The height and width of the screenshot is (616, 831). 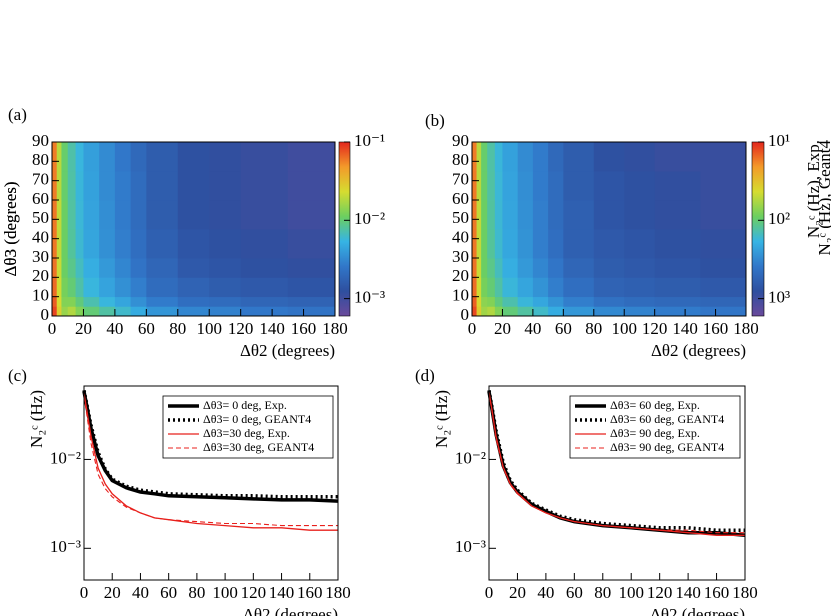 What do you see at coordinates (779, 140) in the screenshot?
I see `colorbar-tick-label: 10¹` at bounding box center [779, 140].